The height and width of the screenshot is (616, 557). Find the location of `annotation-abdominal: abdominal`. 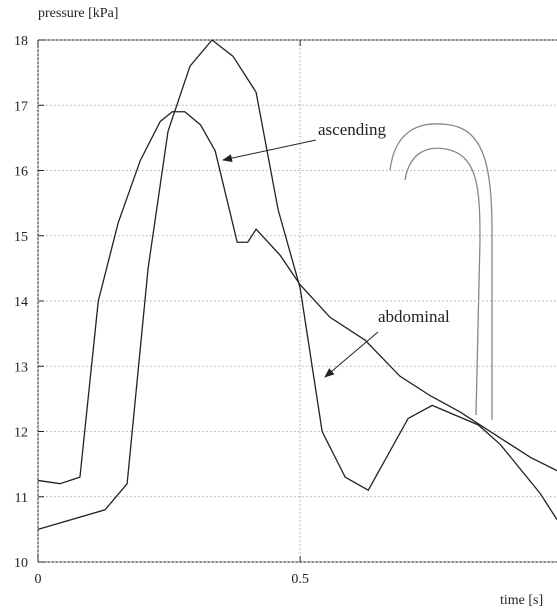

annotation-abdominal: abdominal is located at coordinates (414, 316).